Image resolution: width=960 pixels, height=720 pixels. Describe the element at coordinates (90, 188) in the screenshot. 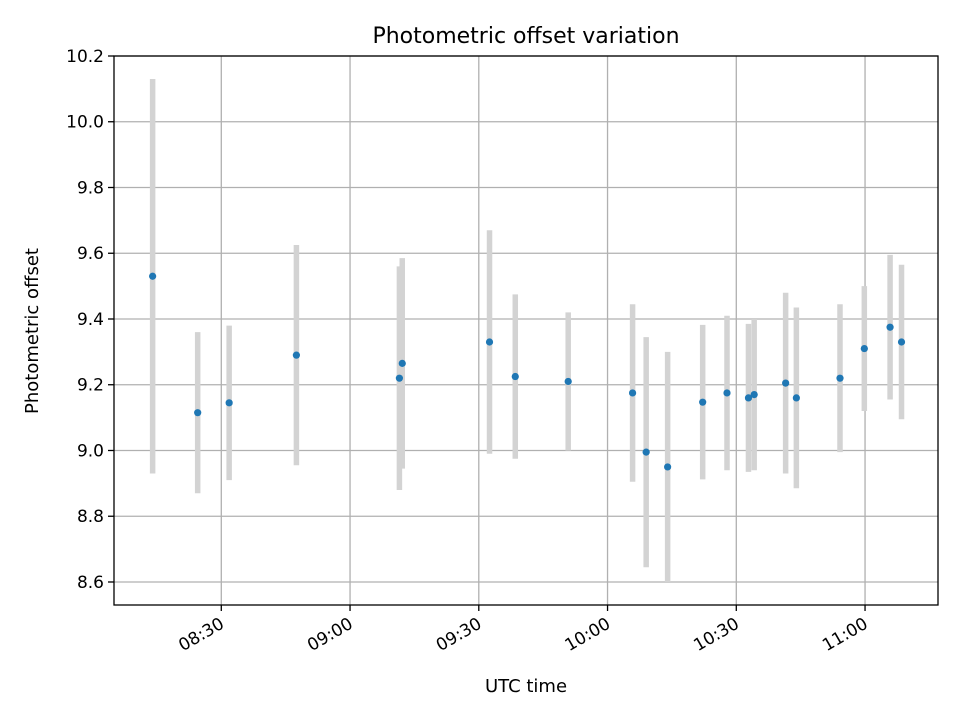

I see `y-tick-label: 9.8` at that location.